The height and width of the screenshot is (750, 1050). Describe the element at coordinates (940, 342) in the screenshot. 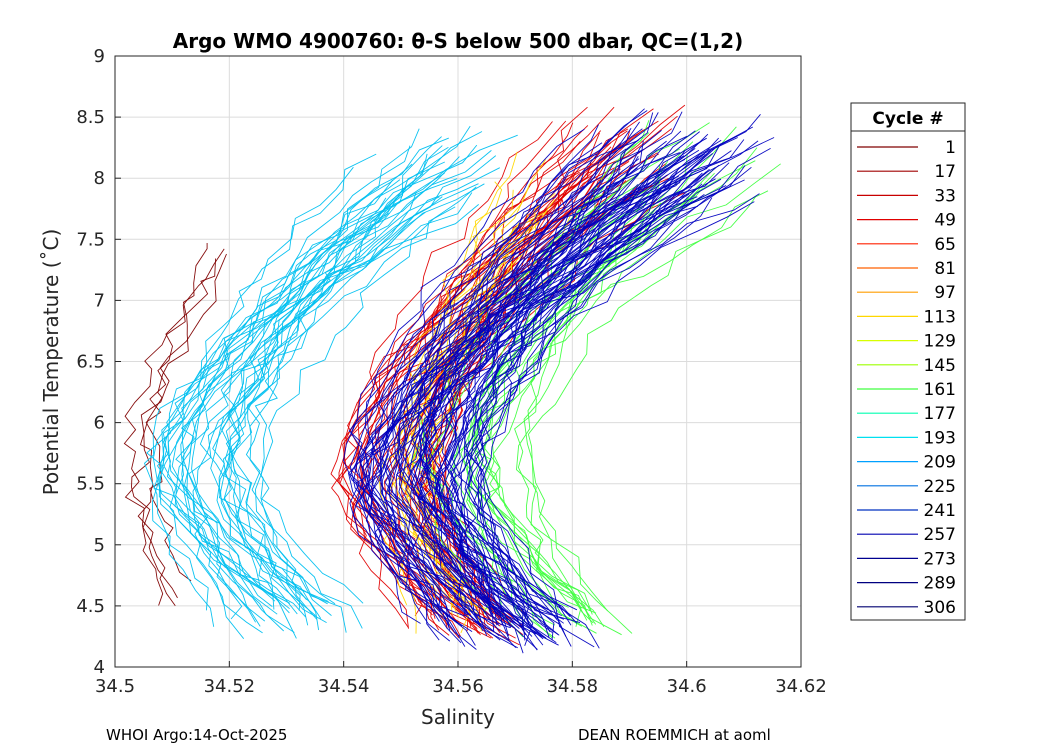

I see `legend-label: 129` at that location.